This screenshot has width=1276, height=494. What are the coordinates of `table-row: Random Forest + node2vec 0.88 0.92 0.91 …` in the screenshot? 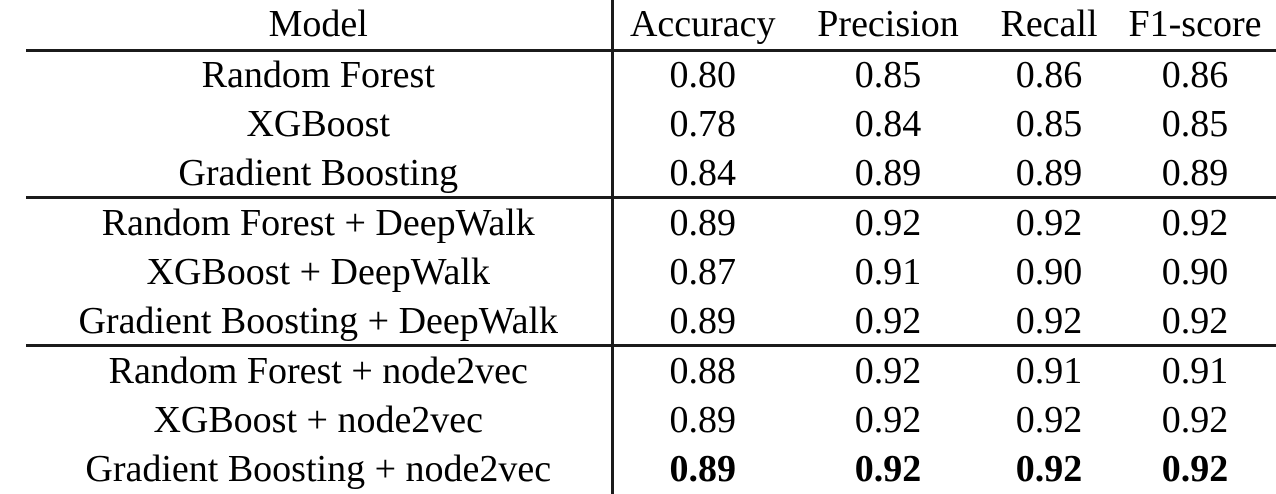 It's located at (651, 370).